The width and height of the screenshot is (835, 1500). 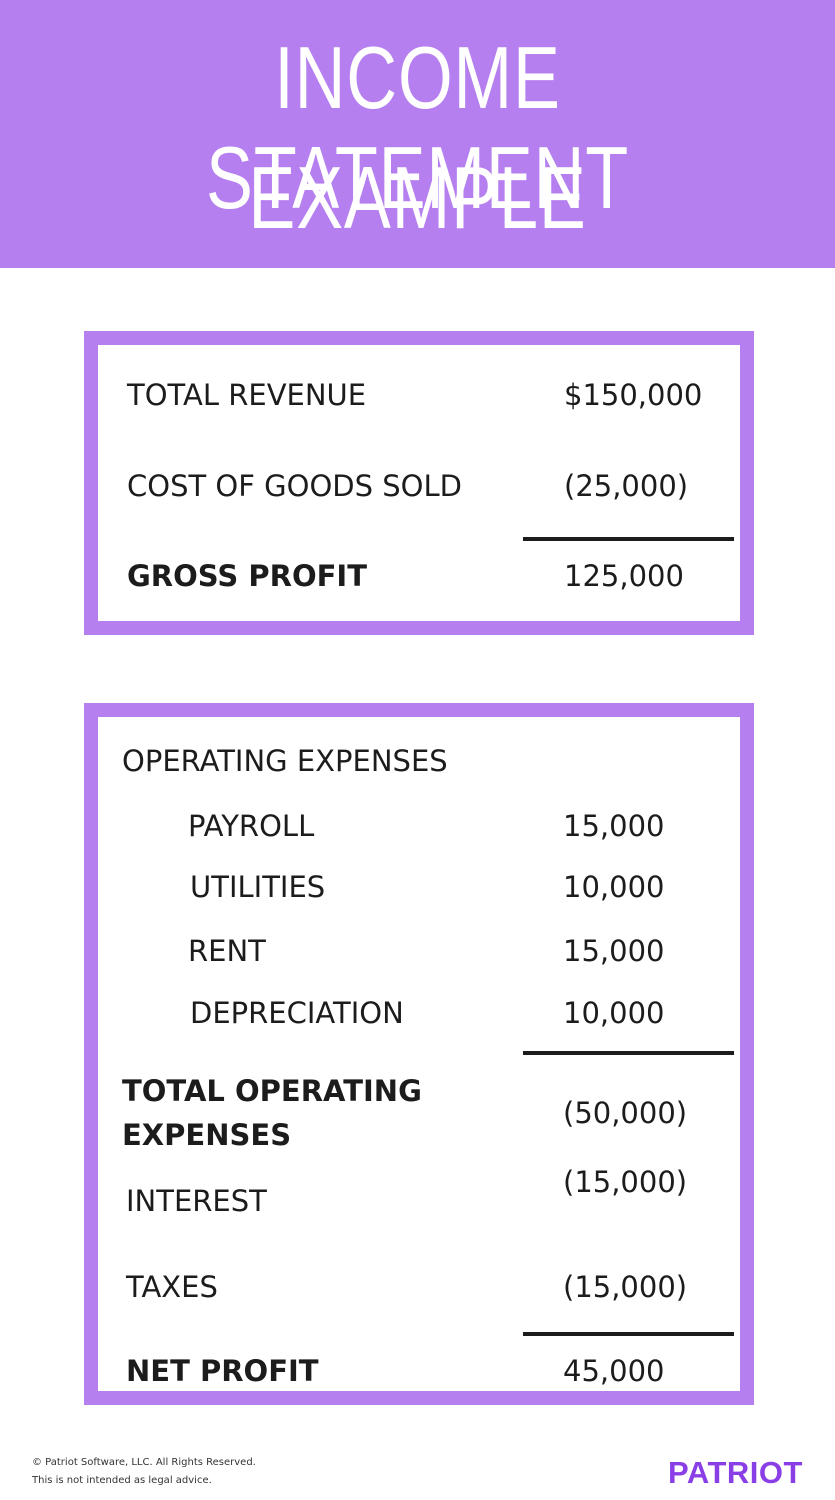 What do you see at coordinates (633, 395) in the screenshot?
I see `total-revenue-value: $150,000` at bounding box center [633, 395].